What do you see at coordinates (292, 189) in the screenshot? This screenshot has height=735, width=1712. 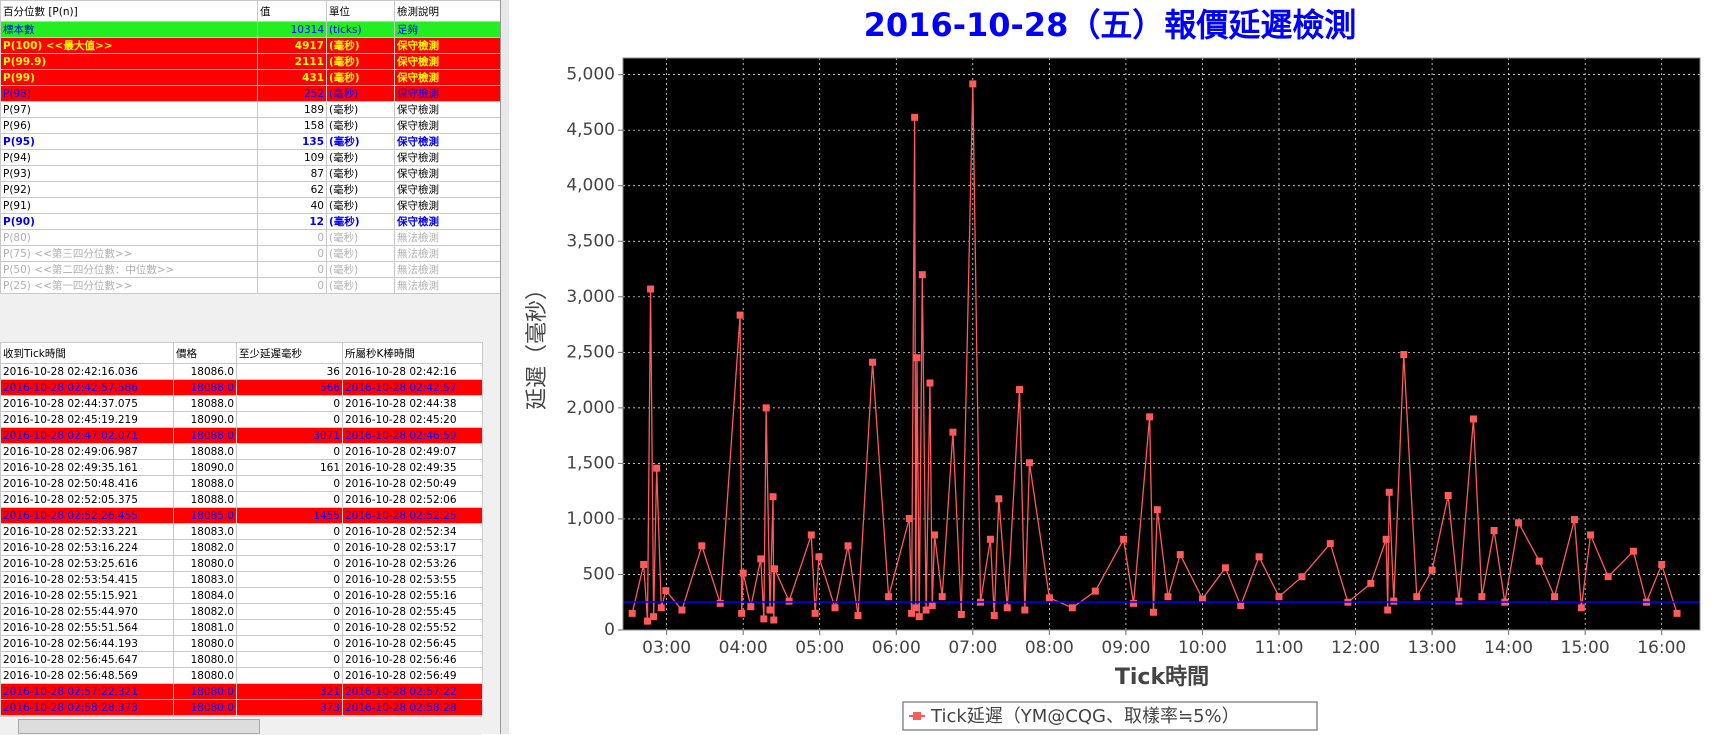 I see `table-cell: 62` at bounding box center [292, 189].